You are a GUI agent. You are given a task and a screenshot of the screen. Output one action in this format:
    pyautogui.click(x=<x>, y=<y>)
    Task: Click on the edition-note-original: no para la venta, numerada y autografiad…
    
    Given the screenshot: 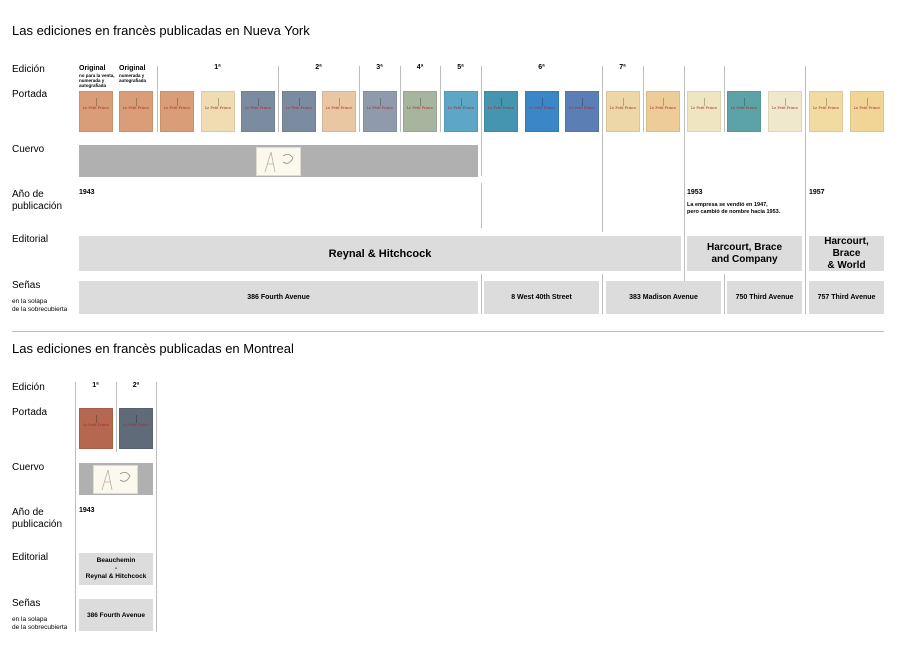 What is the action you would take?
    pyautogui.click(x=97, y=80)
    